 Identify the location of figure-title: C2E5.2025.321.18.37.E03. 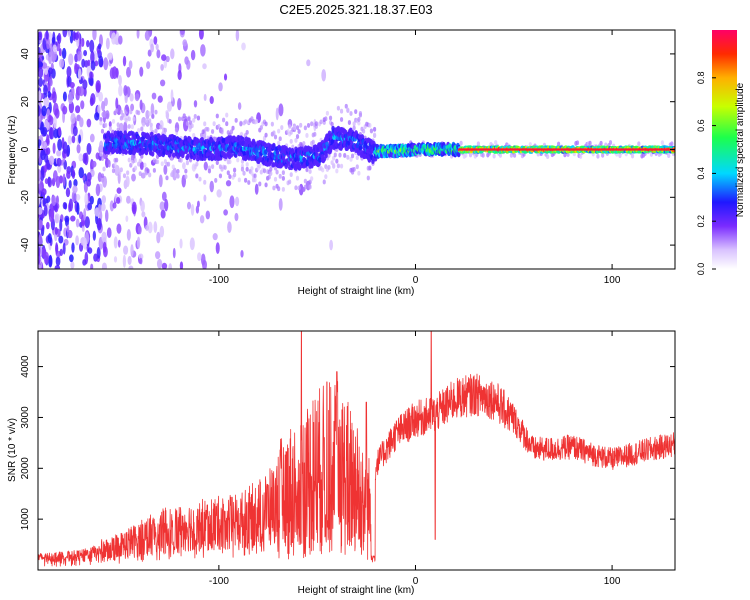
(355, 9).